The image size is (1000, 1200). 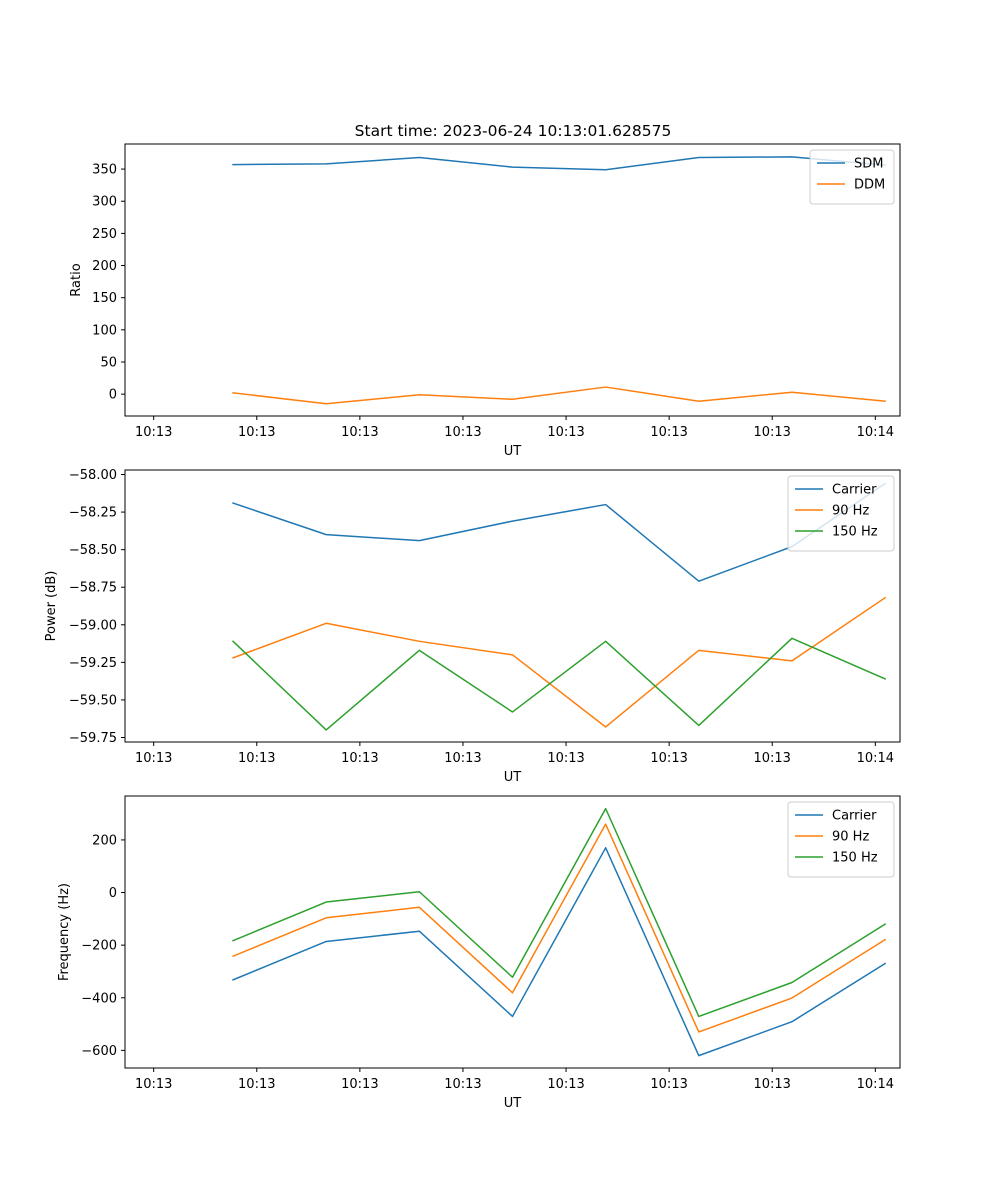 What do you see at coordinates (104, 330) in the screenshot?
I see `y-tick-label: 100` at bounding box center [104, 330].